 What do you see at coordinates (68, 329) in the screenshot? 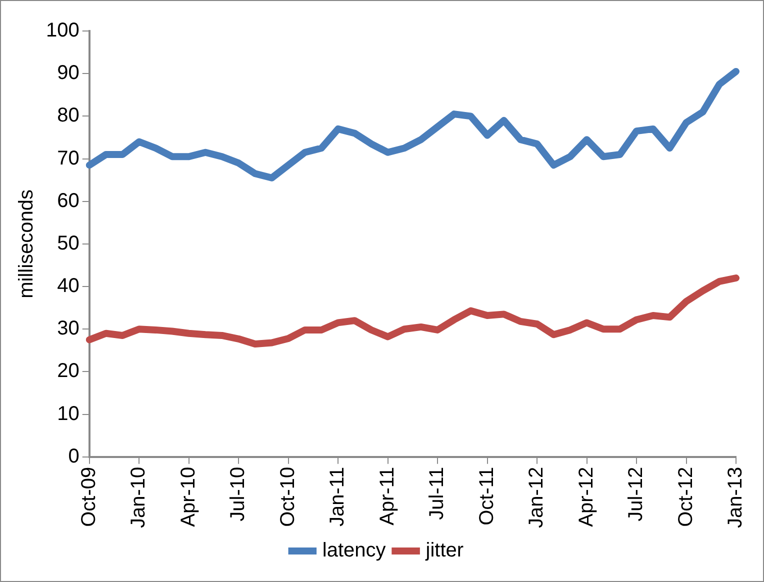
I see `y-tick-label: 30` at bounding box center [68, 329].